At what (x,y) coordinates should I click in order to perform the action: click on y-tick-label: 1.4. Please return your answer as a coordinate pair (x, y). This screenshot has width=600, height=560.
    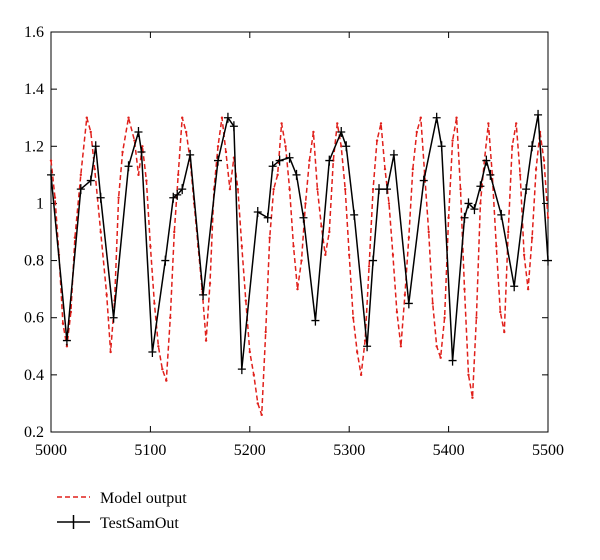
    Looking at the image, I should click on (34, 89).